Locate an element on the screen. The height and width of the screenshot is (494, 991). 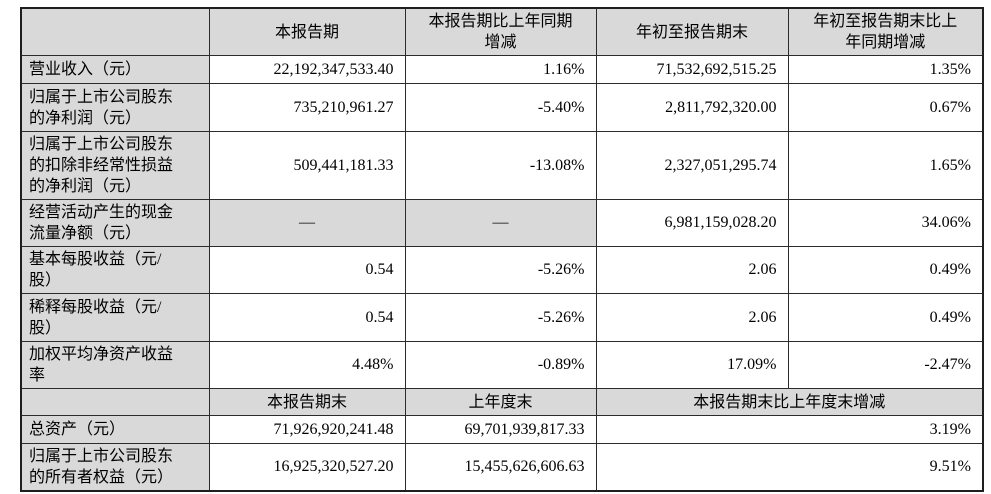
cell-value: 735,210,961.27 is located at coordinates (307, 107).